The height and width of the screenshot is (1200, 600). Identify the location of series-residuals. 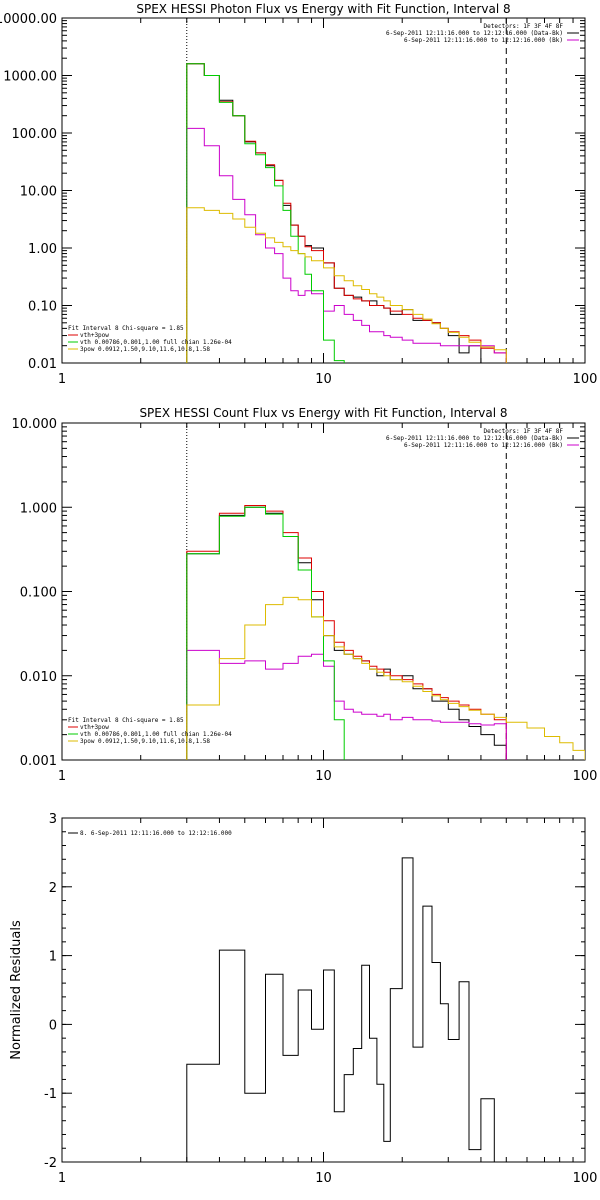
(340, 1009).